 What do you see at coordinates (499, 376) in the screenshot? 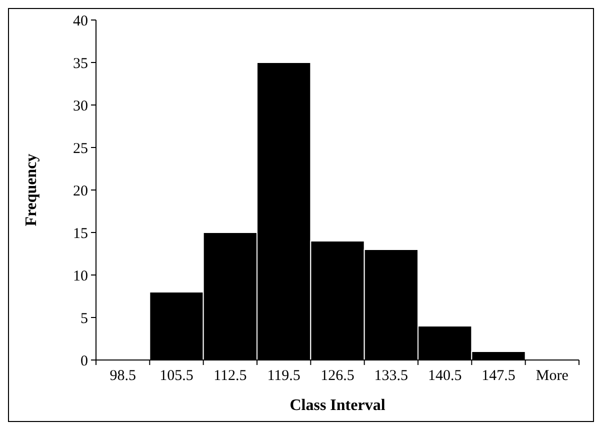
I see `x-tick-label: 147.5` at bounding box center [499, 376].